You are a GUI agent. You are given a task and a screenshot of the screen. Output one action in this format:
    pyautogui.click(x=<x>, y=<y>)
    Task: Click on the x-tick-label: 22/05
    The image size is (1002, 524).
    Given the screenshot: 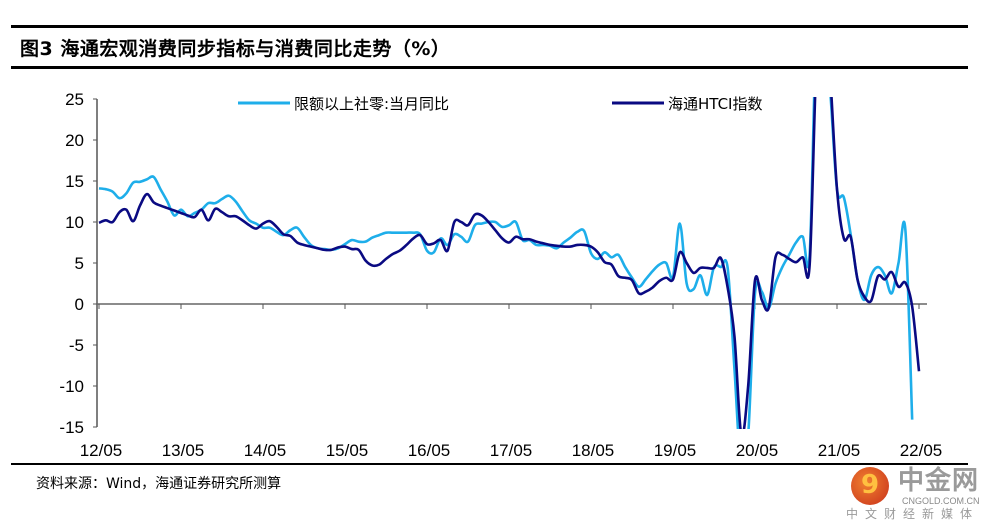 What is the action you would take?
    pyautogui.click(x=921, y=450)
    